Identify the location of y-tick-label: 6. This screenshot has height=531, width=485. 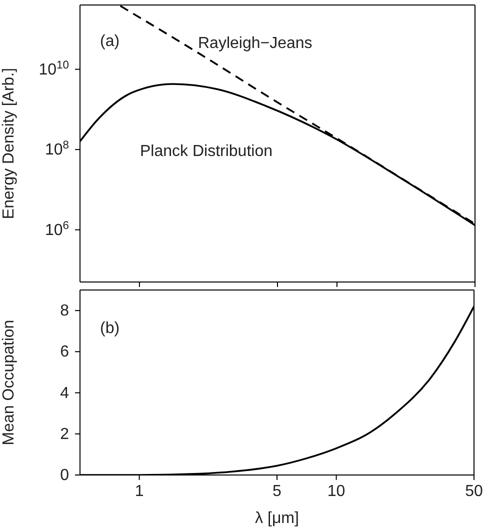
(65, 352).